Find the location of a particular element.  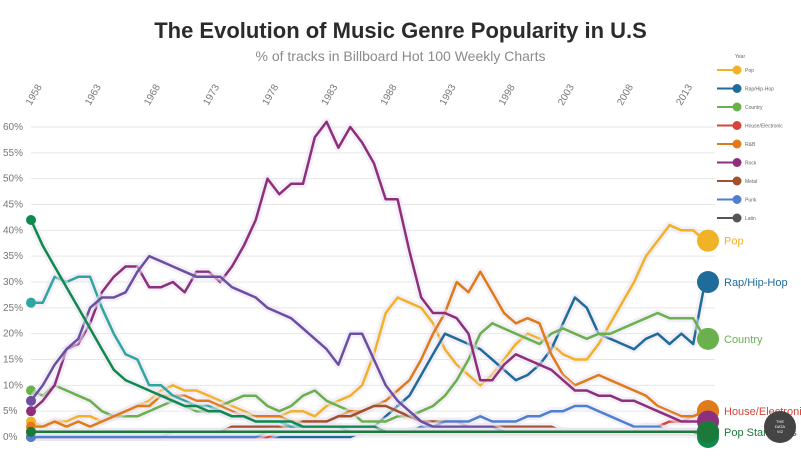

legend-item-pop: Pop is located at coordinates (735, 70).